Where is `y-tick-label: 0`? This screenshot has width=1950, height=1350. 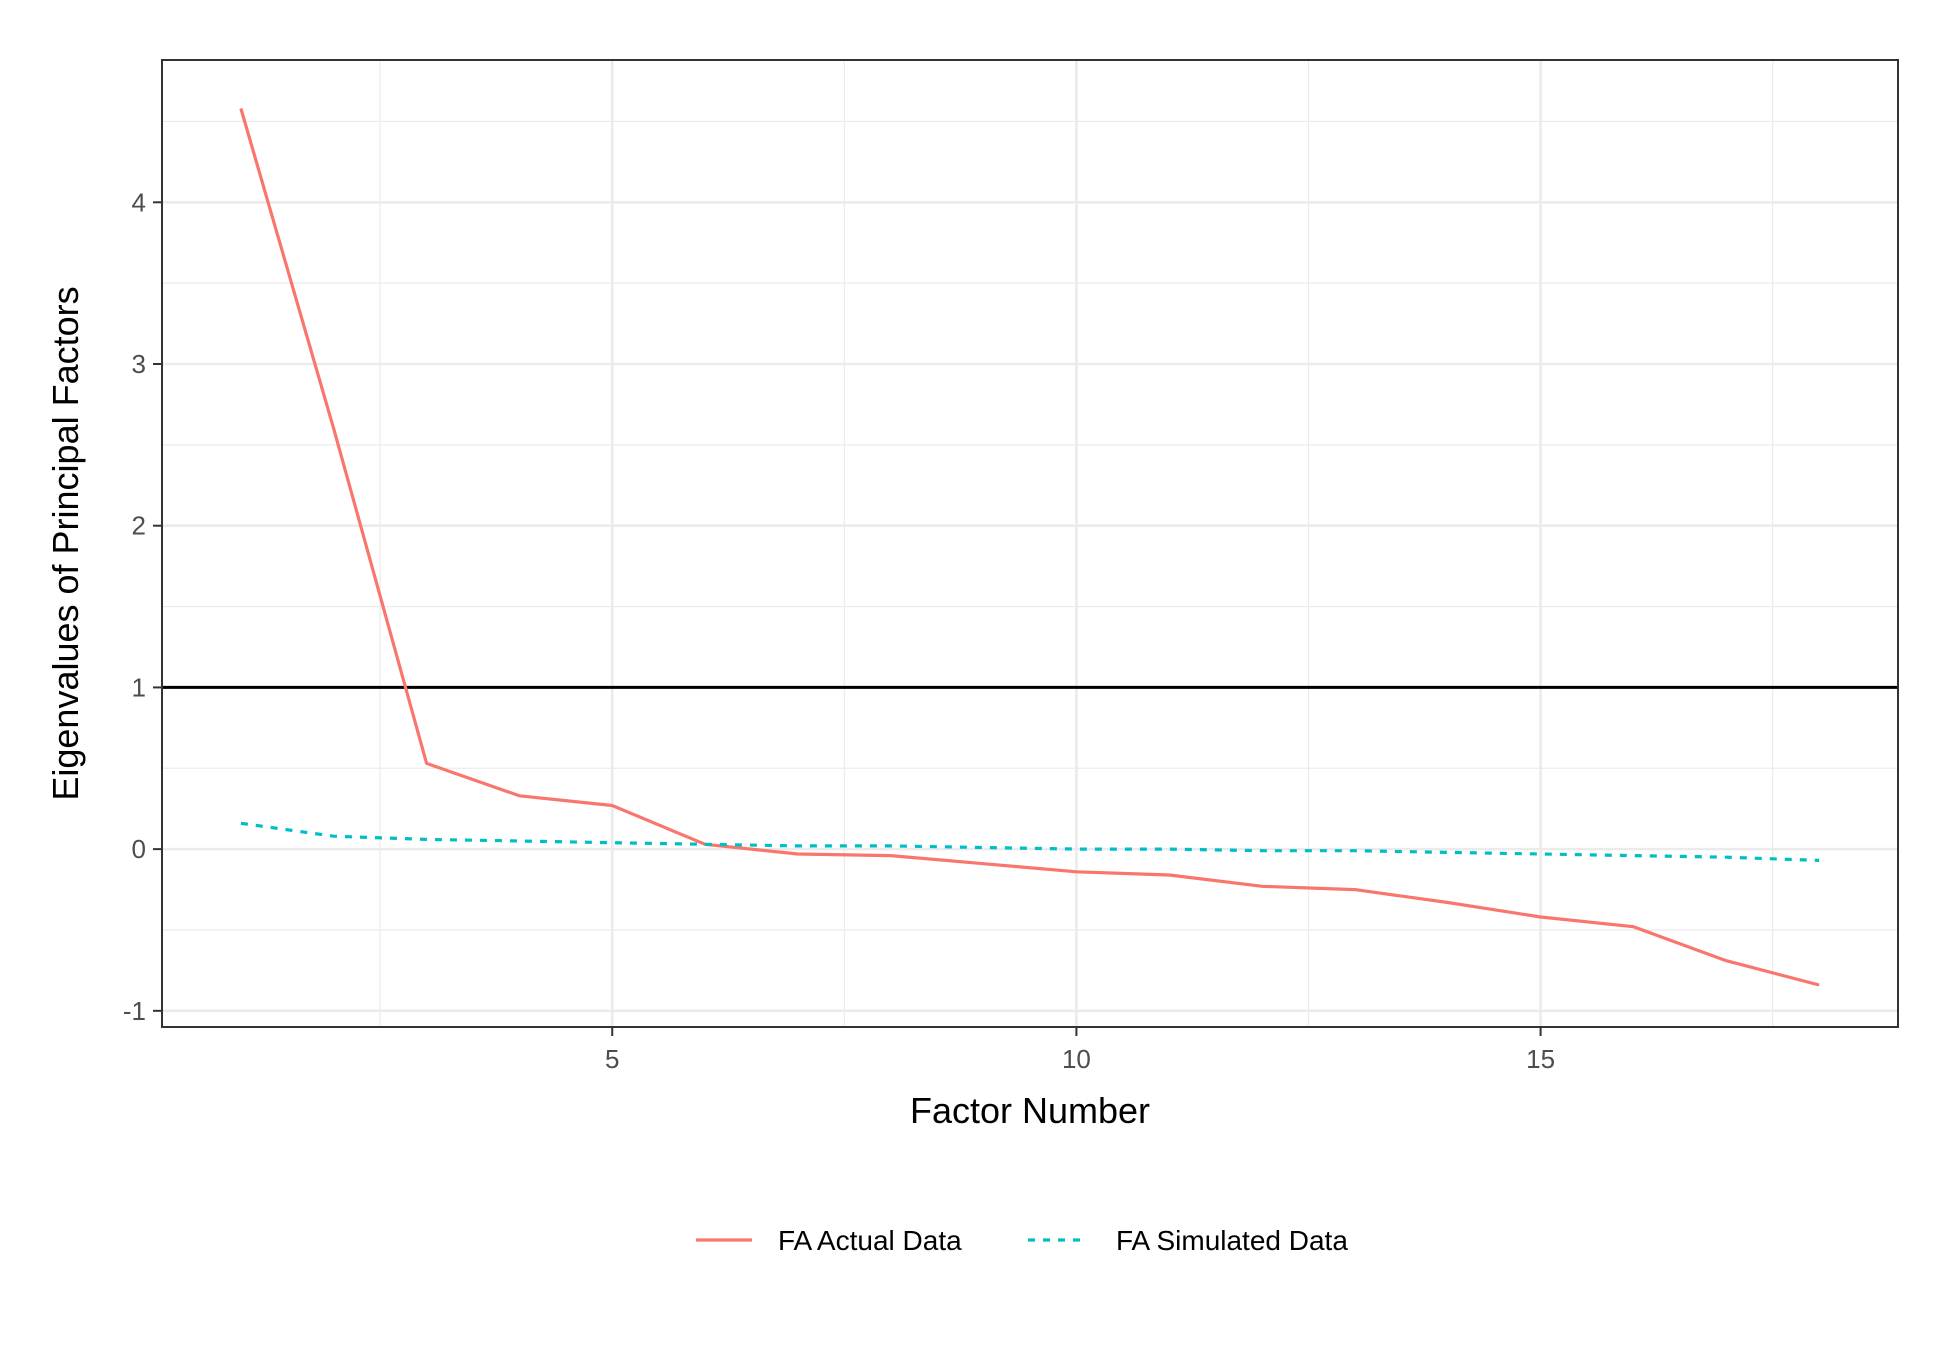 y-tick-label: 0 is located at coordinates (139, 849).